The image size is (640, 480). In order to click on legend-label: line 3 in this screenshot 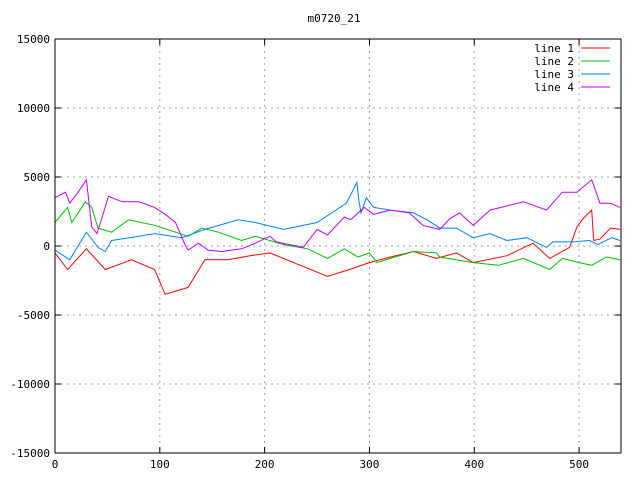, I will do `click(554, 74)`.